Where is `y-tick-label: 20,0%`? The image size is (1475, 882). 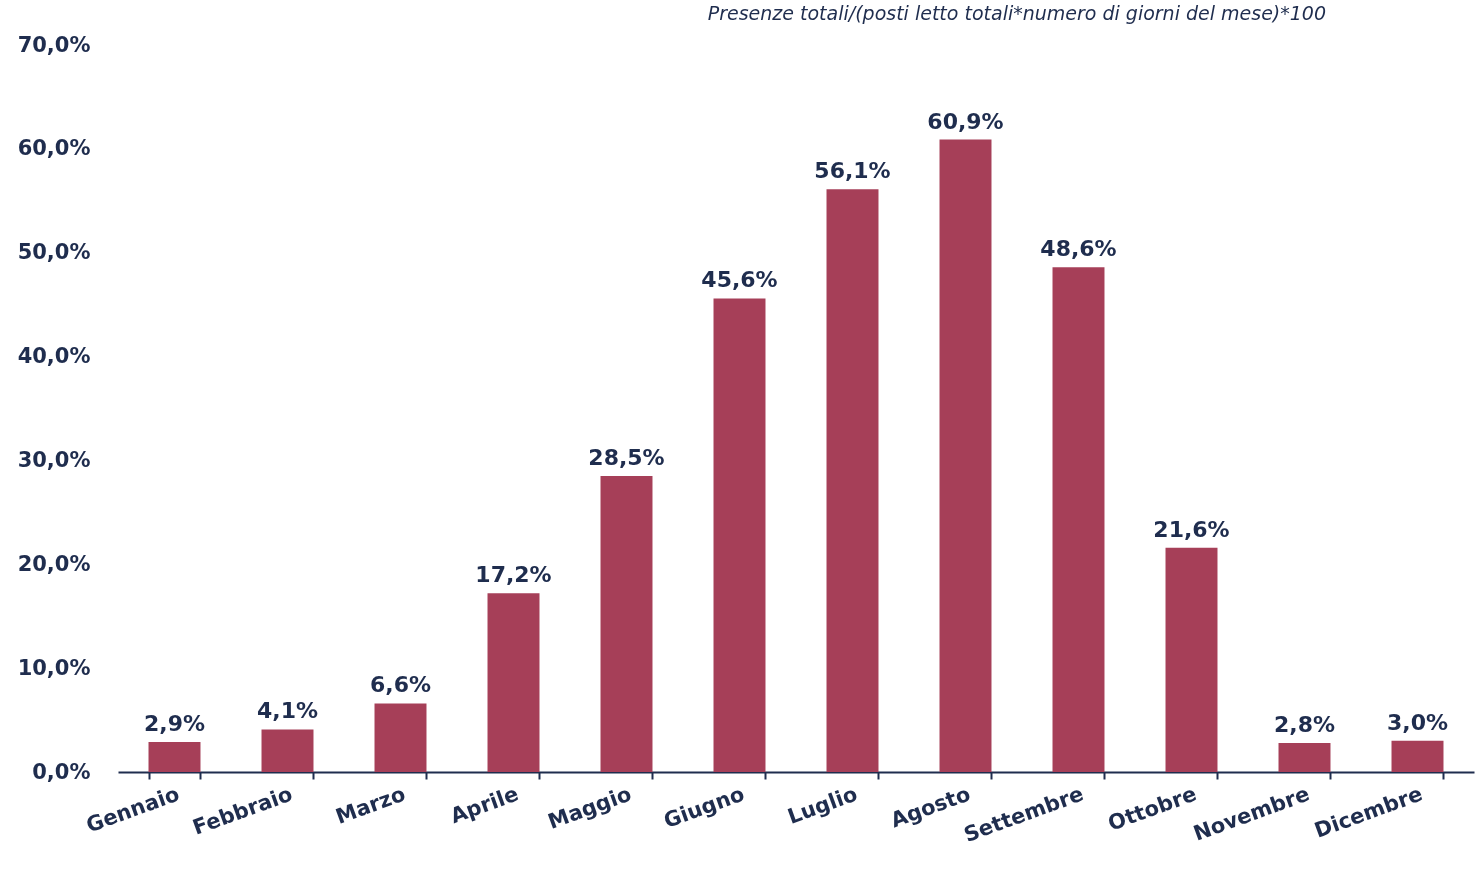
y-tick-label: 20,0% is located at coordinates (54, 563).